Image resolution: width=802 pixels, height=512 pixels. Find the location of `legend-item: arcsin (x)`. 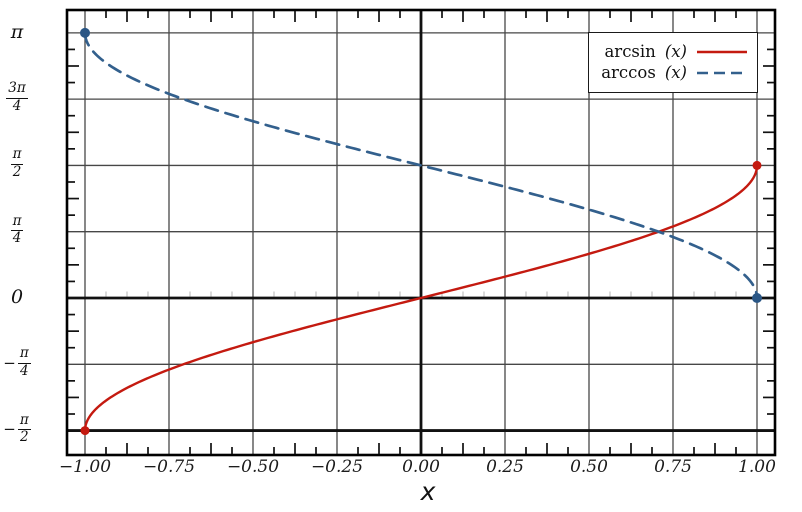

legend-item: arcsin (x) is located at coordinates (668, 51).